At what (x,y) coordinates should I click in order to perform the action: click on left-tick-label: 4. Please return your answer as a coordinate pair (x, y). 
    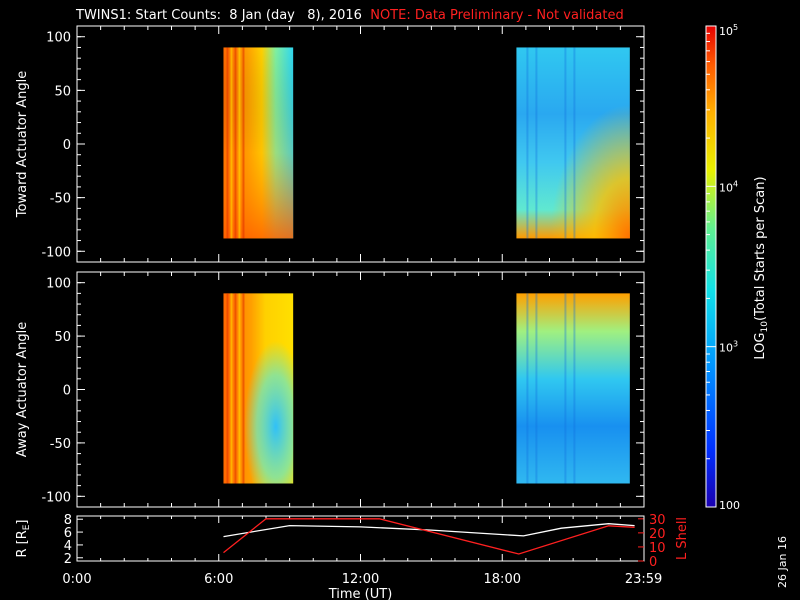
    Looking at the image, I should click on (68, 546).